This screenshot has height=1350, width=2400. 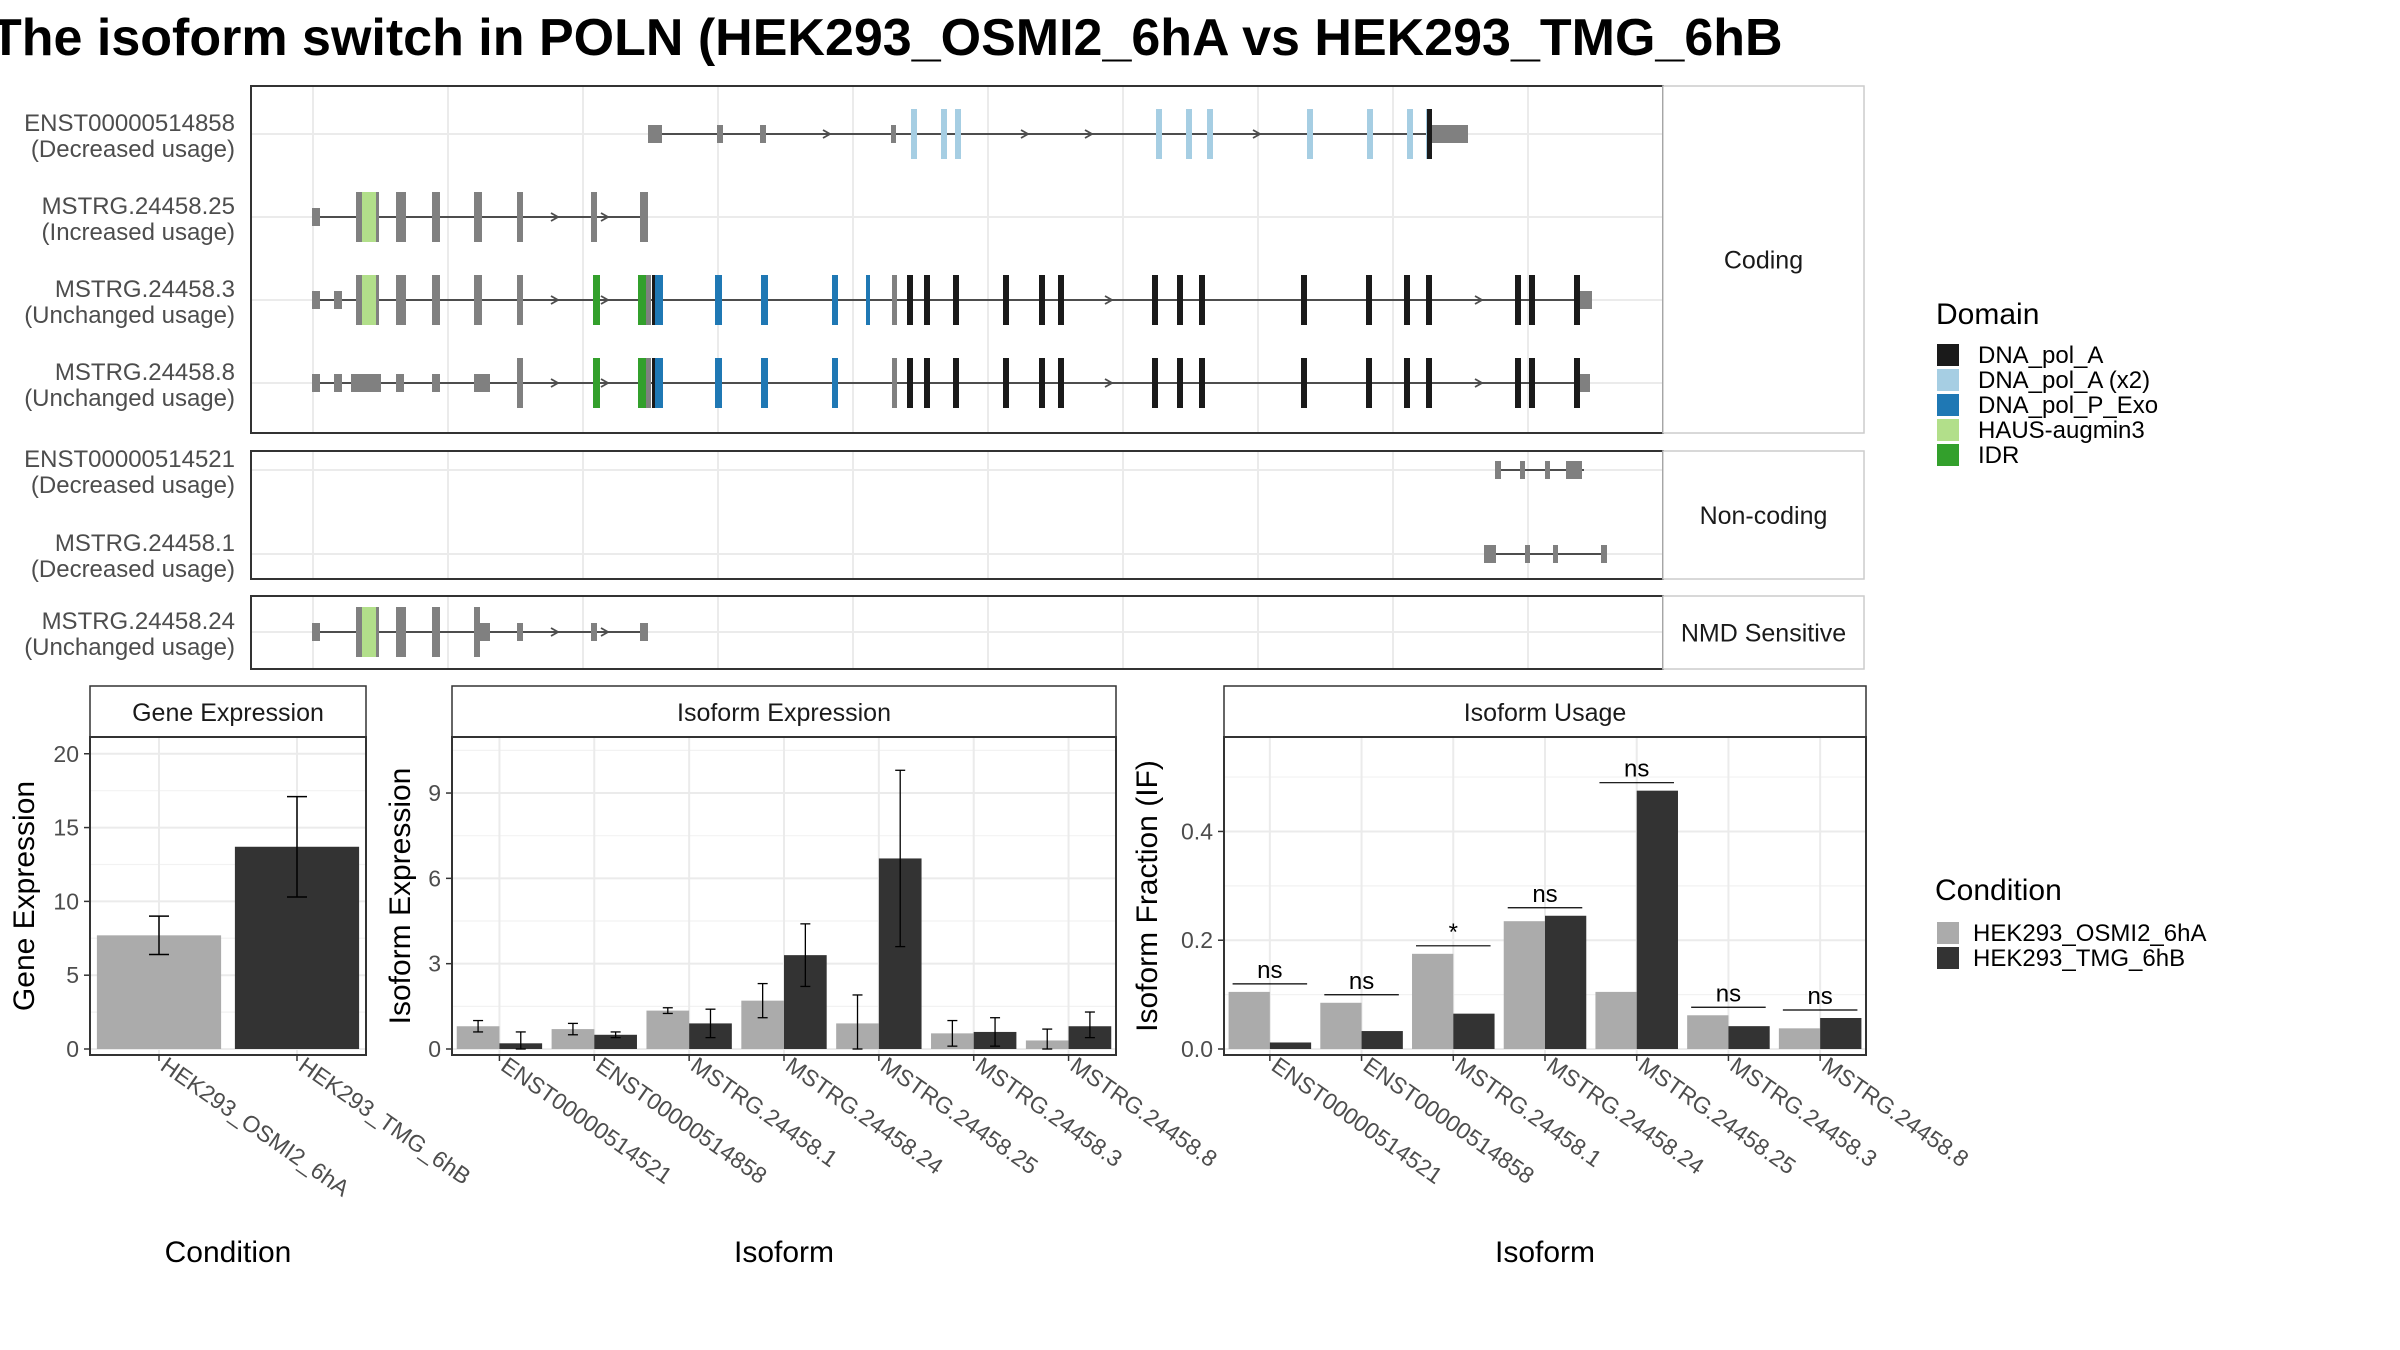 I want to click on isoform-usage-label: (Increased usage), so click(x=138, y=232).